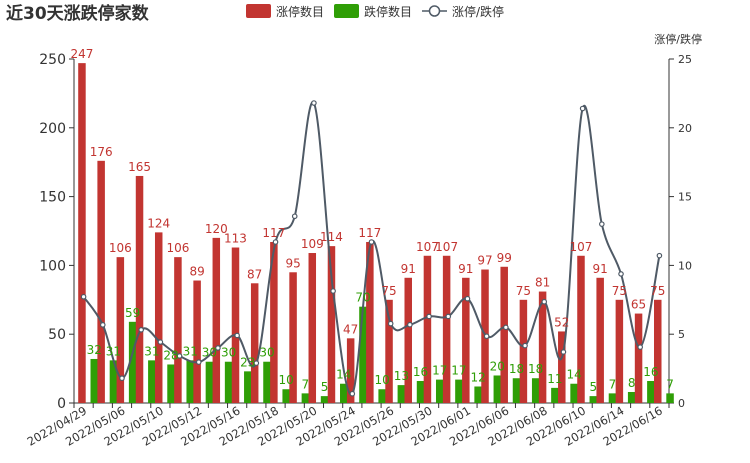  What do you see at coordinates (613, 384) in the screenshot?
I see `data-label-dieting: 7` at bounding box center [613, 384].